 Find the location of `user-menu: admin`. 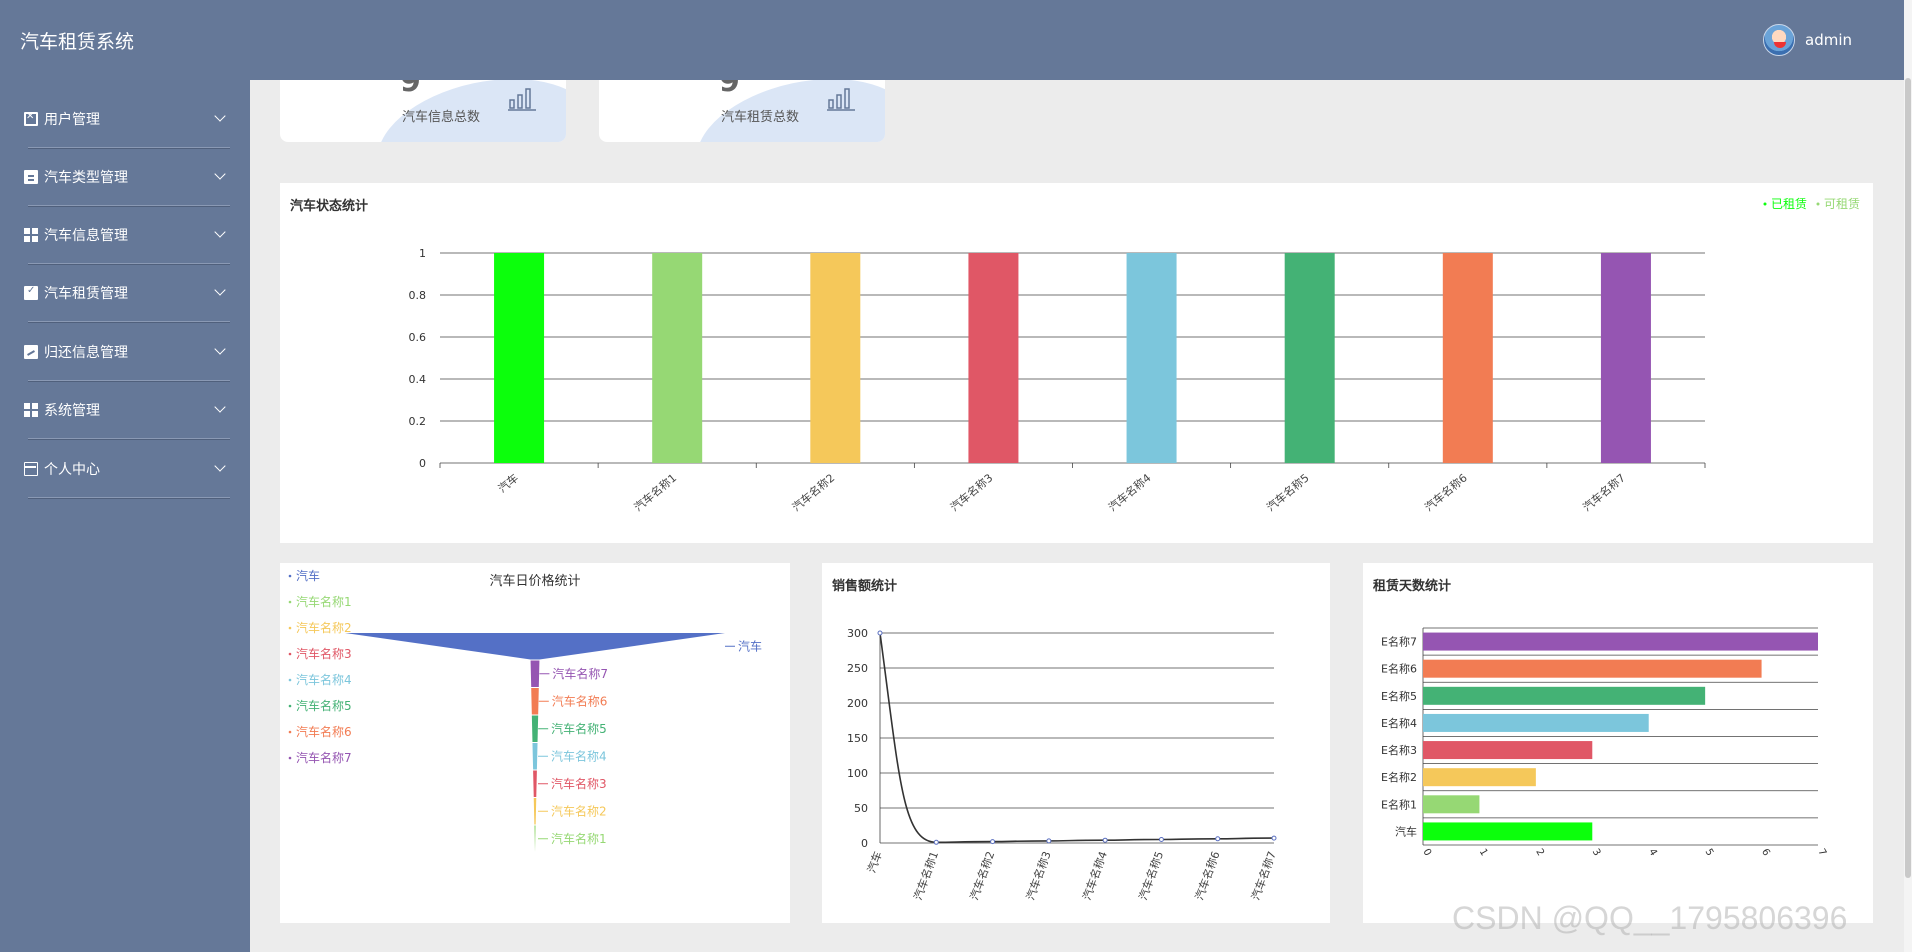

user-menu: admin is located at coordinates (1807, 40).